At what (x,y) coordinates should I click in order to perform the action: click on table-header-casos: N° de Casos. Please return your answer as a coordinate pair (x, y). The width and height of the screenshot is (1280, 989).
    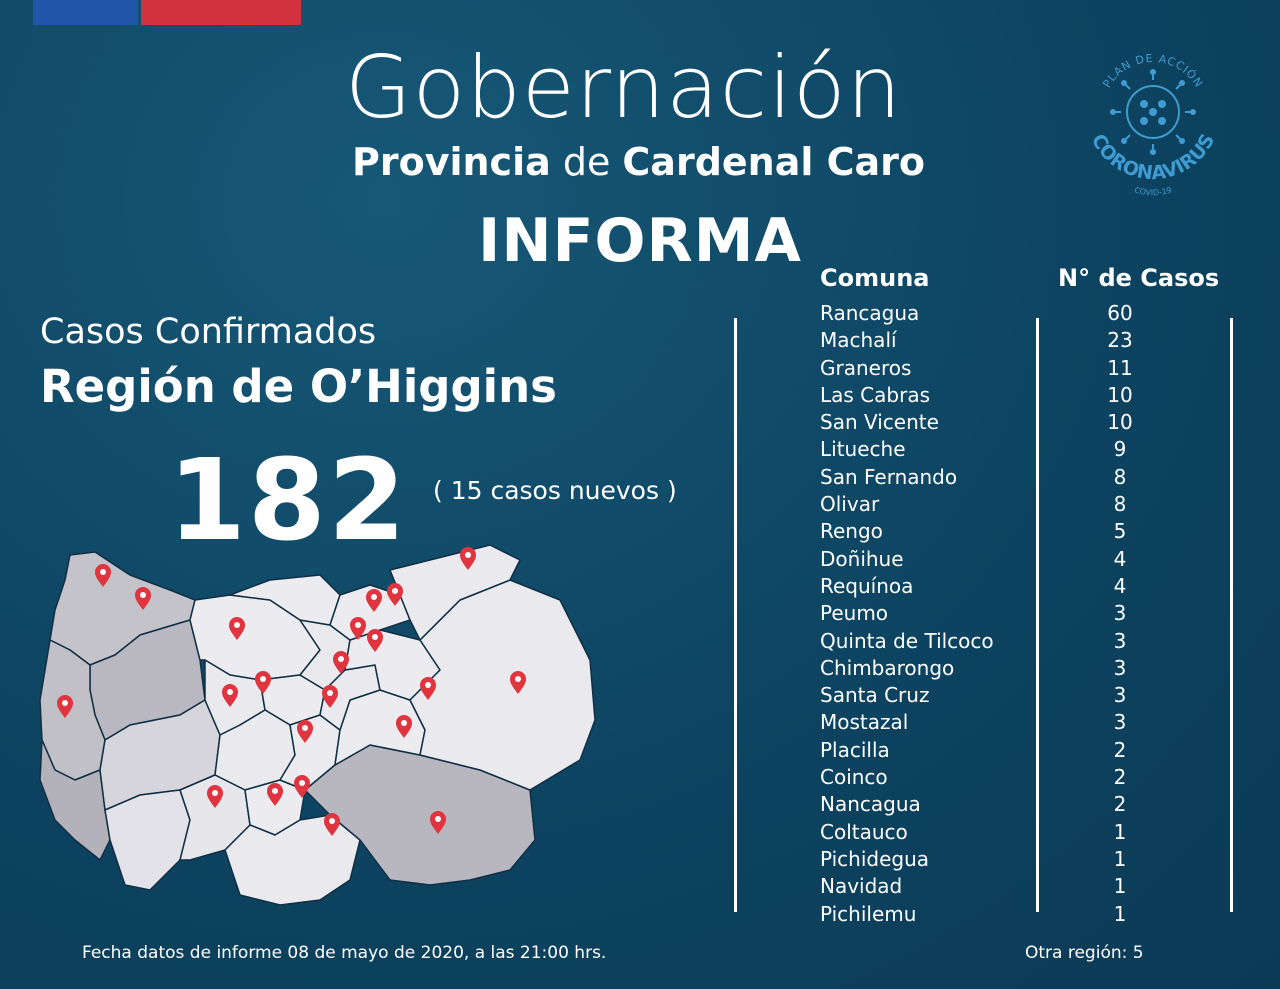
    Looking at the image, I should click on (1139, 278).